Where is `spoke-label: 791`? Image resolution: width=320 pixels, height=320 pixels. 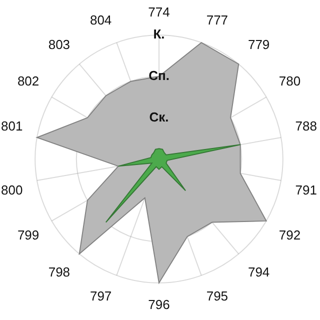
spoke-label: 791 is located at coordinates (306, 190).